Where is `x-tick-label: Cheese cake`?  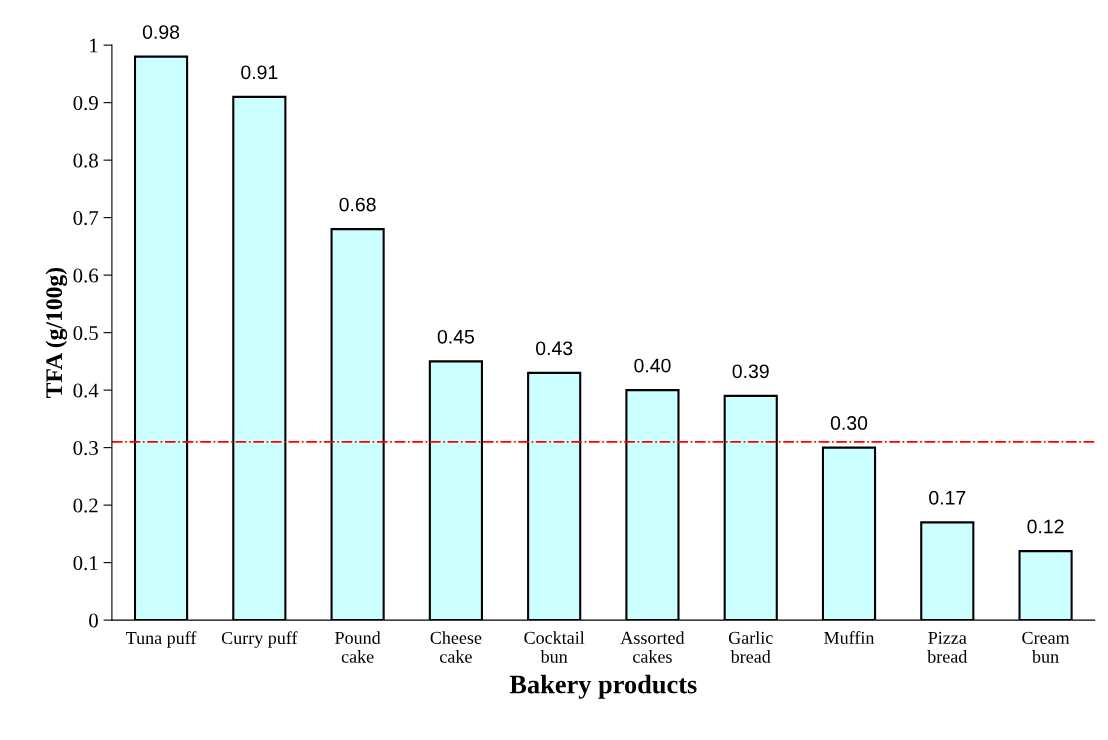
x-tick-label: Cheese cake is located at coordinates (456, 647).